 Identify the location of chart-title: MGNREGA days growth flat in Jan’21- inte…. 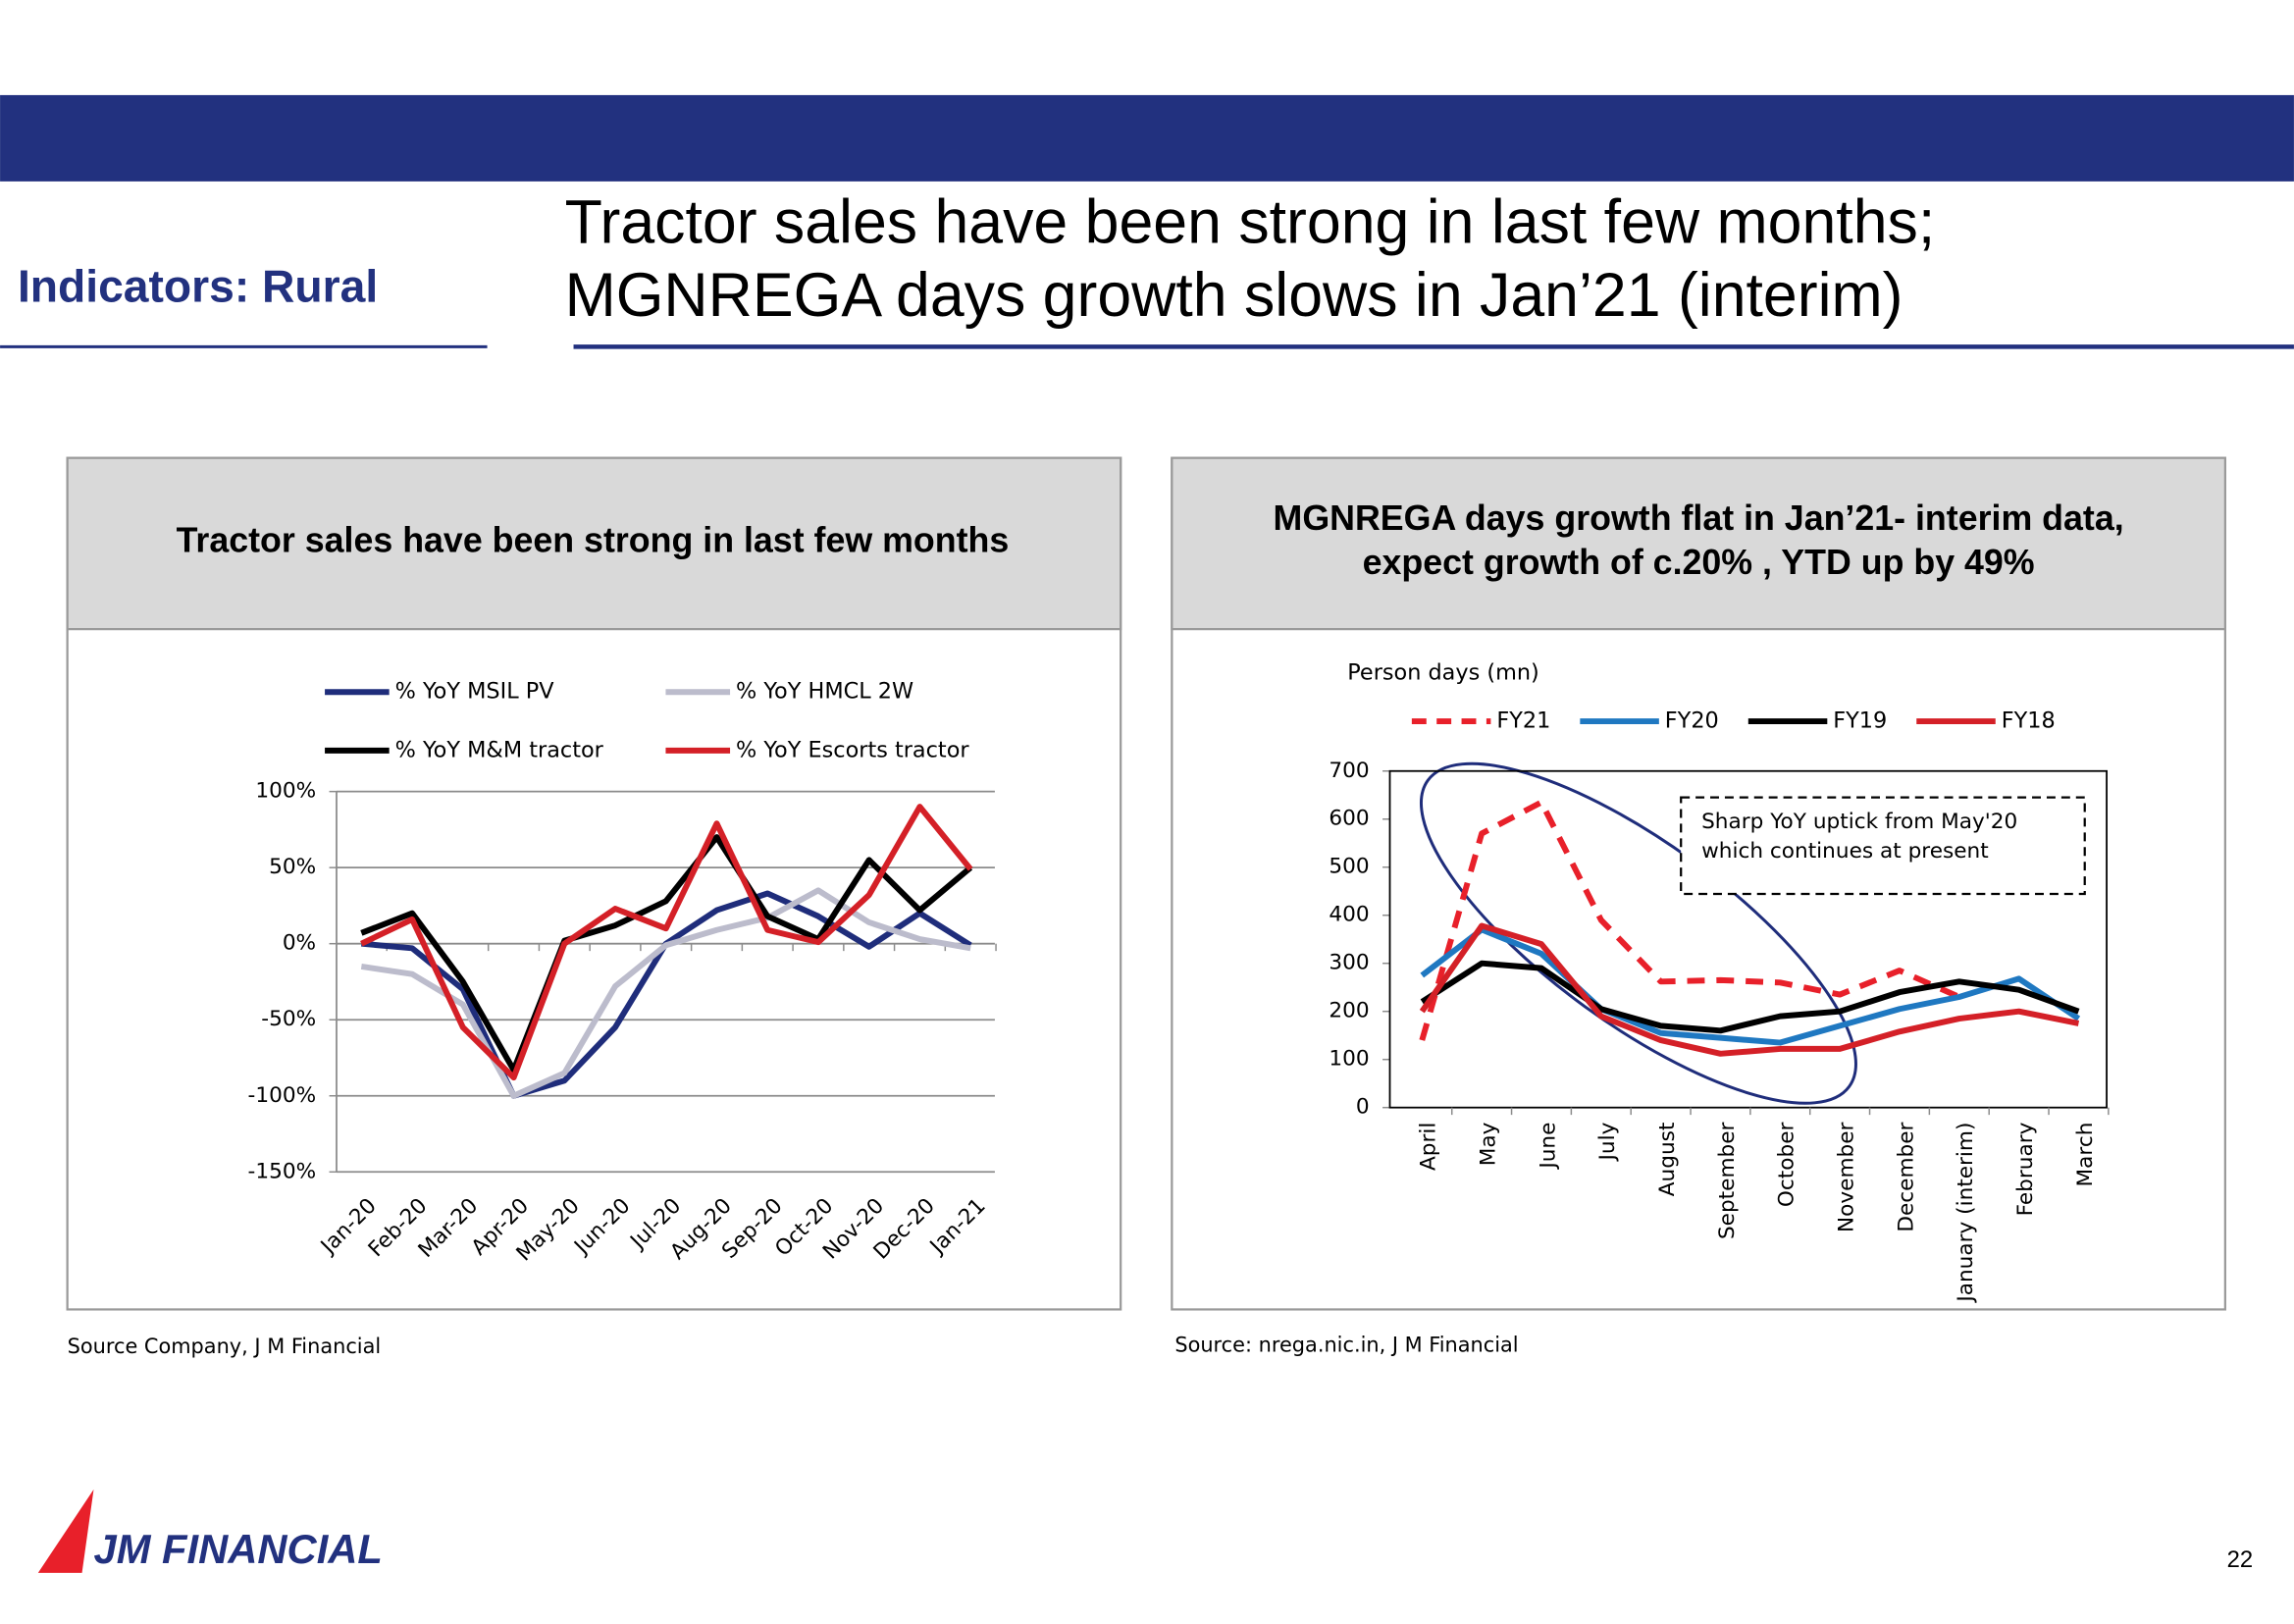
(1699, 518).